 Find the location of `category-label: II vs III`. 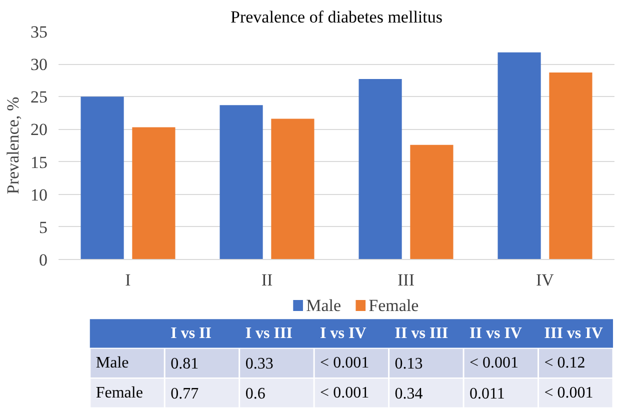

category-label: II vs III is located at coordinates (421, 333).